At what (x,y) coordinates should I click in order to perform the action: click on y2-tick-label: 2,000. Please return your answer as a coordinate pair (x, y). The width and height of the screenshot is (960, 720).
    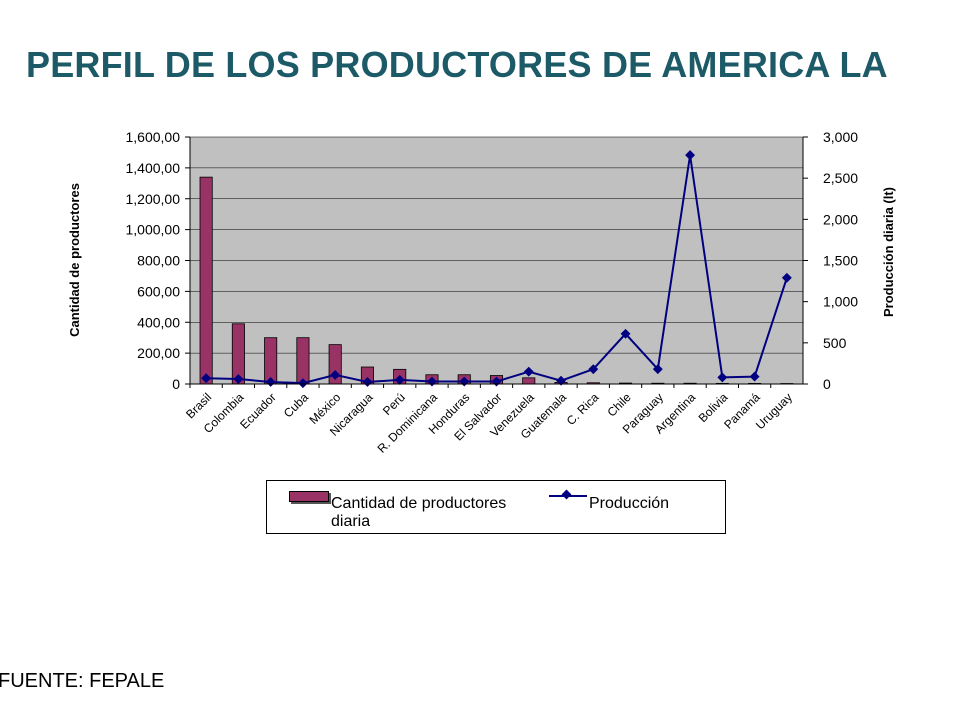
    Looking at the image, I should click on (840, 219).